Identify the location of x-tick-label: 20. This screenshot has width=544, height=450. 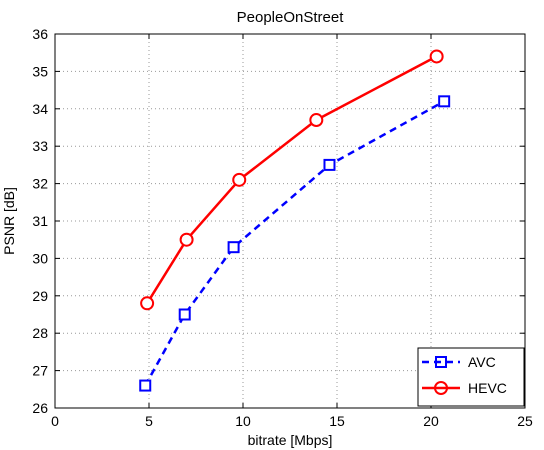
(431, 421).